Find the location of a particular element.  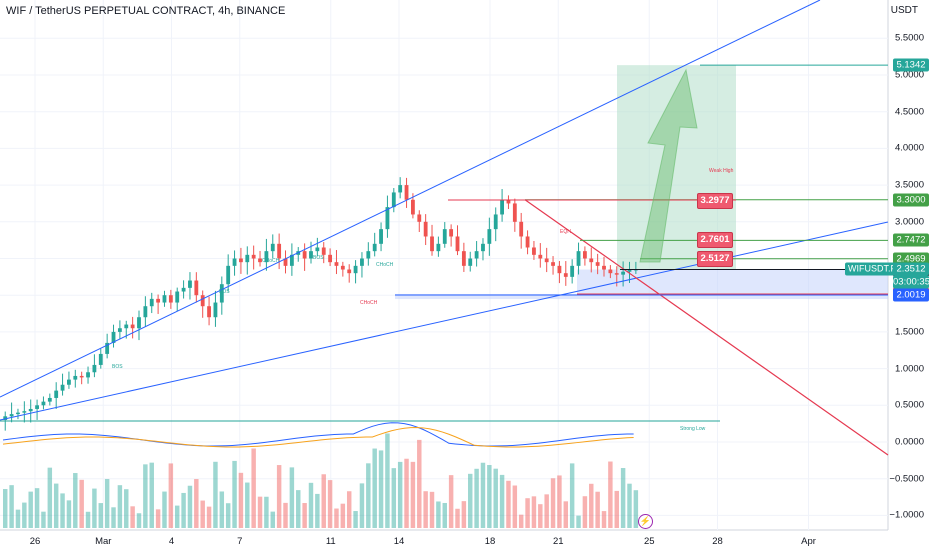

price-axis-label: 5.5000 is located at coordinates (909, 38).